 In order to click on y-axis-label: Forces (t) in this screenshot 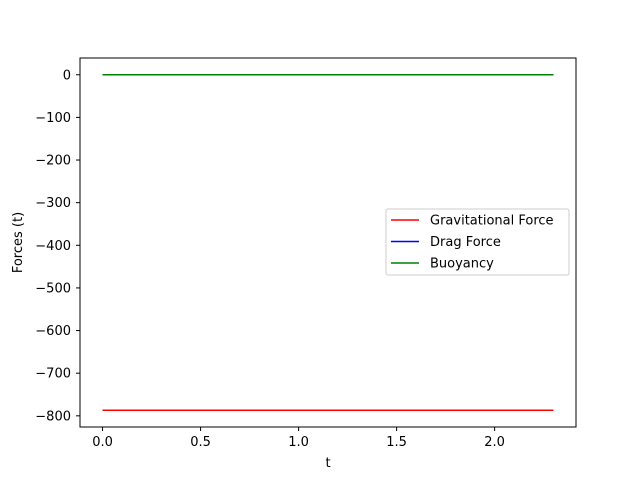, I will do `click(18, 242)`.